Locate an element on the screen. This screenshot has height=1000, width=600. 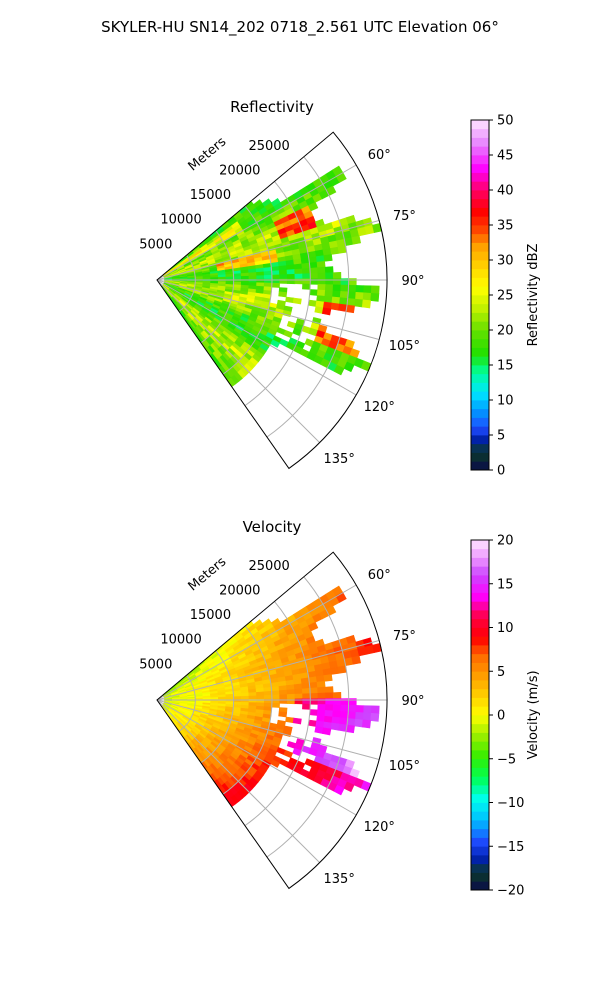
colorbar-tick-label: −15 is located at coordinates (510, 847).